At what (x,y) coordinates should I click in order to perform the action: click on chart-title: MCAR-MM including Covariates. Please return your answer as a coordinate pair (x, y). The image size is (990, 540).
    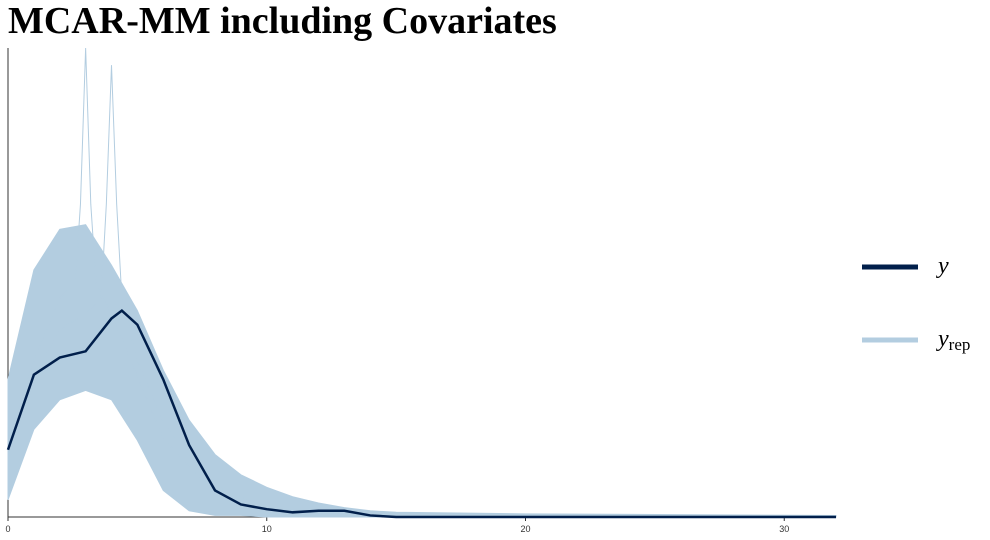
    Looking at the image, I should click on (282, 21).